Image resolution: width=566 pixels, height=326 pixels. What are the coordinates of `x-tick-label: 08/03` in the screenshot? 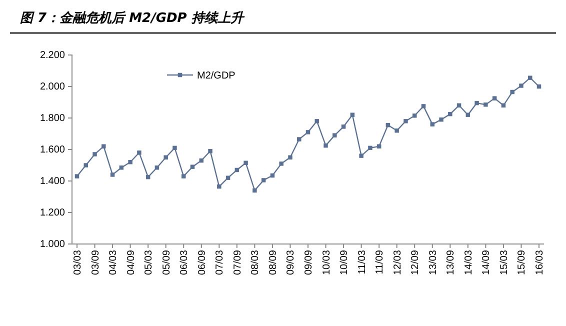 It's located at (256, 263).